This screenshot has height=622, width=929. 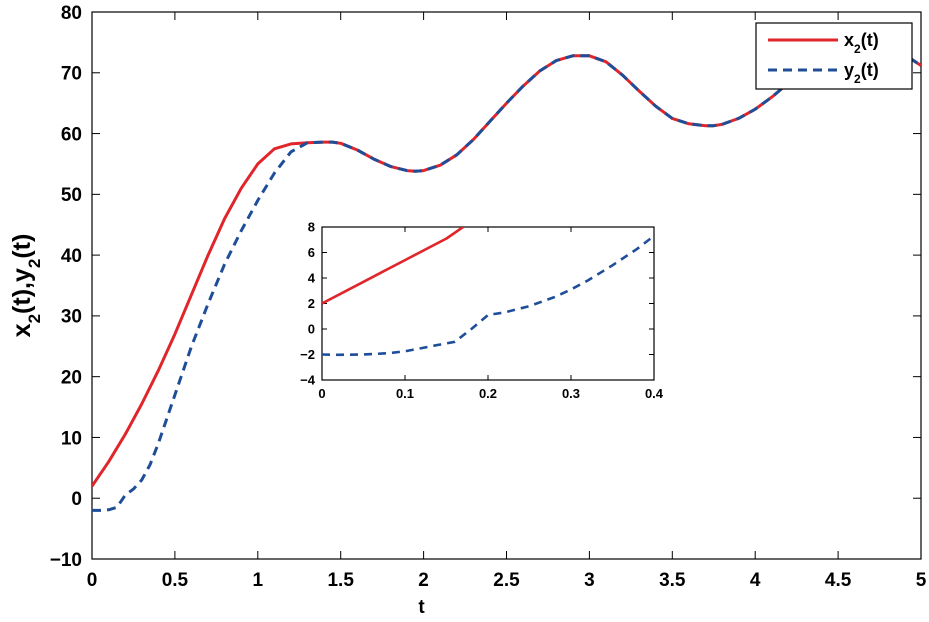 I want to click on y-axis-label: x2(t),y2(t), so click(x=26, y=286).